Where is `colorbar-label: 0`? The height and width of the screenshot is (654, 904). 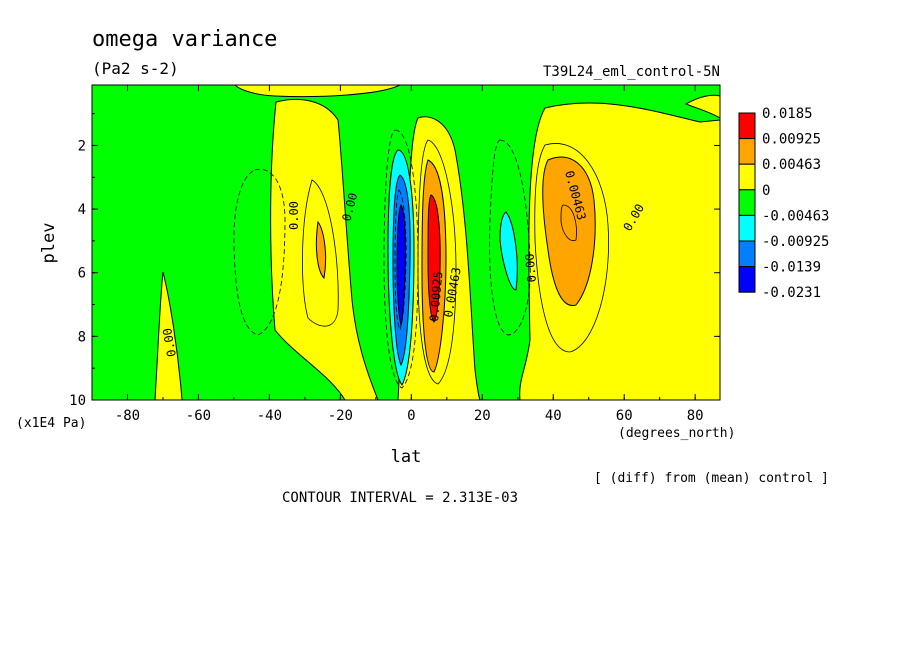
colorbar-label: 0 is located at coordinates (766, 191).